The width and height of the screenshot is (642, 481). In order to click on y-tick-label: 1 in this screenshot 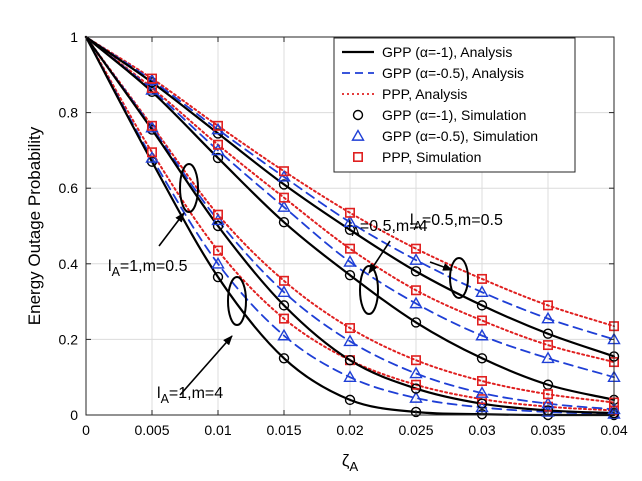, I will do `click(74, 37)`.